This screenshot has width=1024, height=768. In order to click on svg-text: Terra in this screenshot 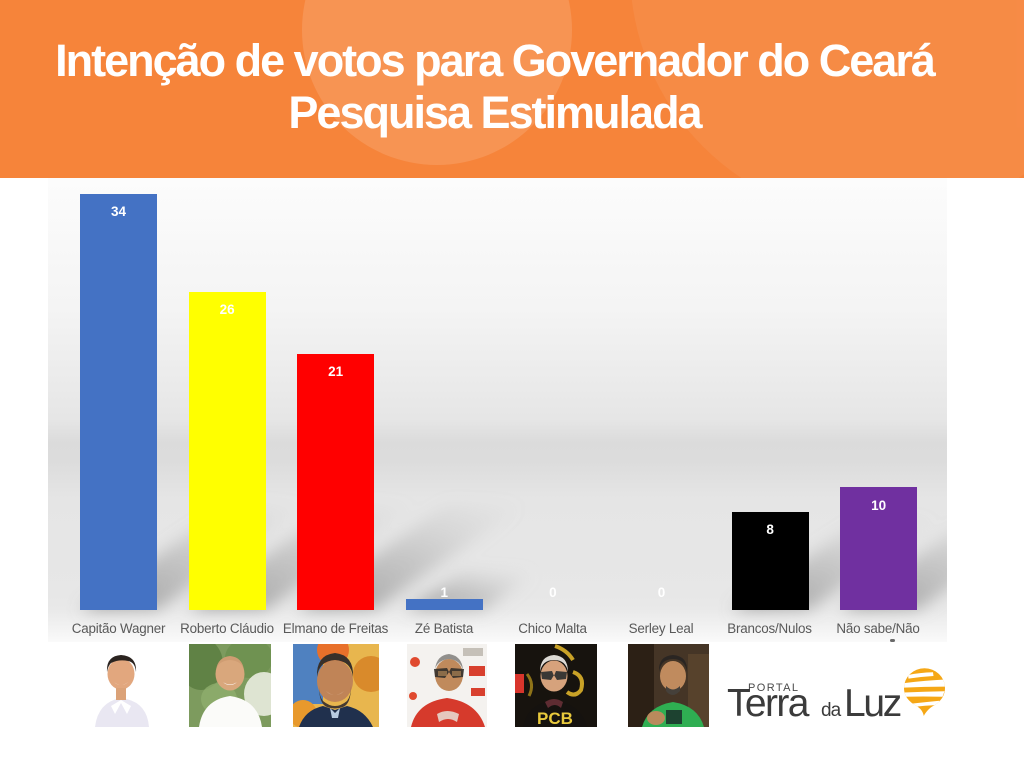, I will do `click(768, 703)`.